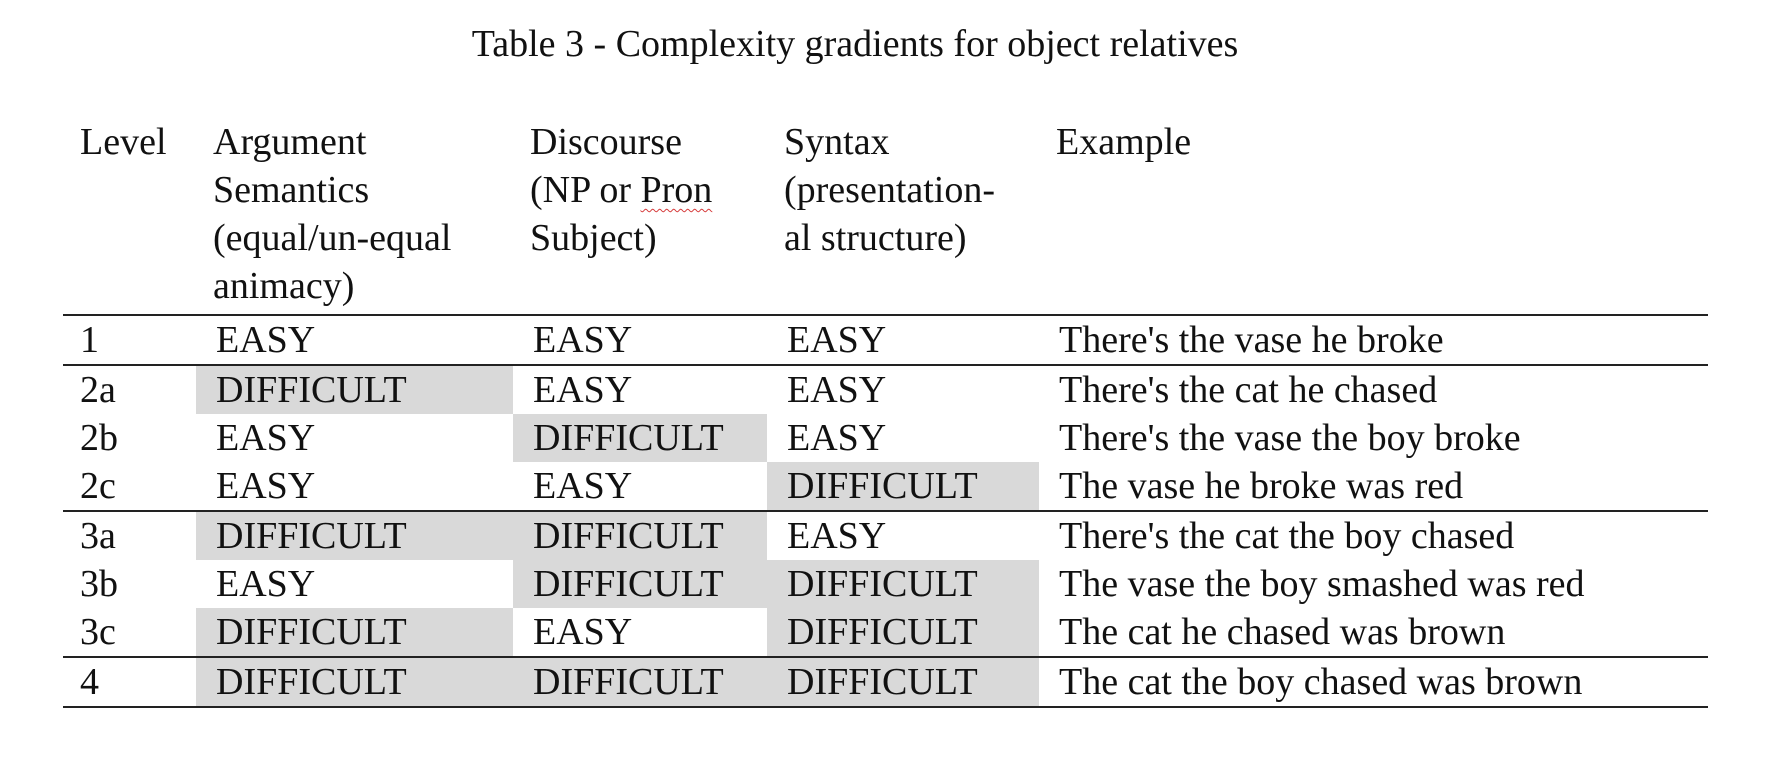 This screenshot has width=1770, height=770. I want to click on header-discourse-line-3: Subject), so click(593, 238).